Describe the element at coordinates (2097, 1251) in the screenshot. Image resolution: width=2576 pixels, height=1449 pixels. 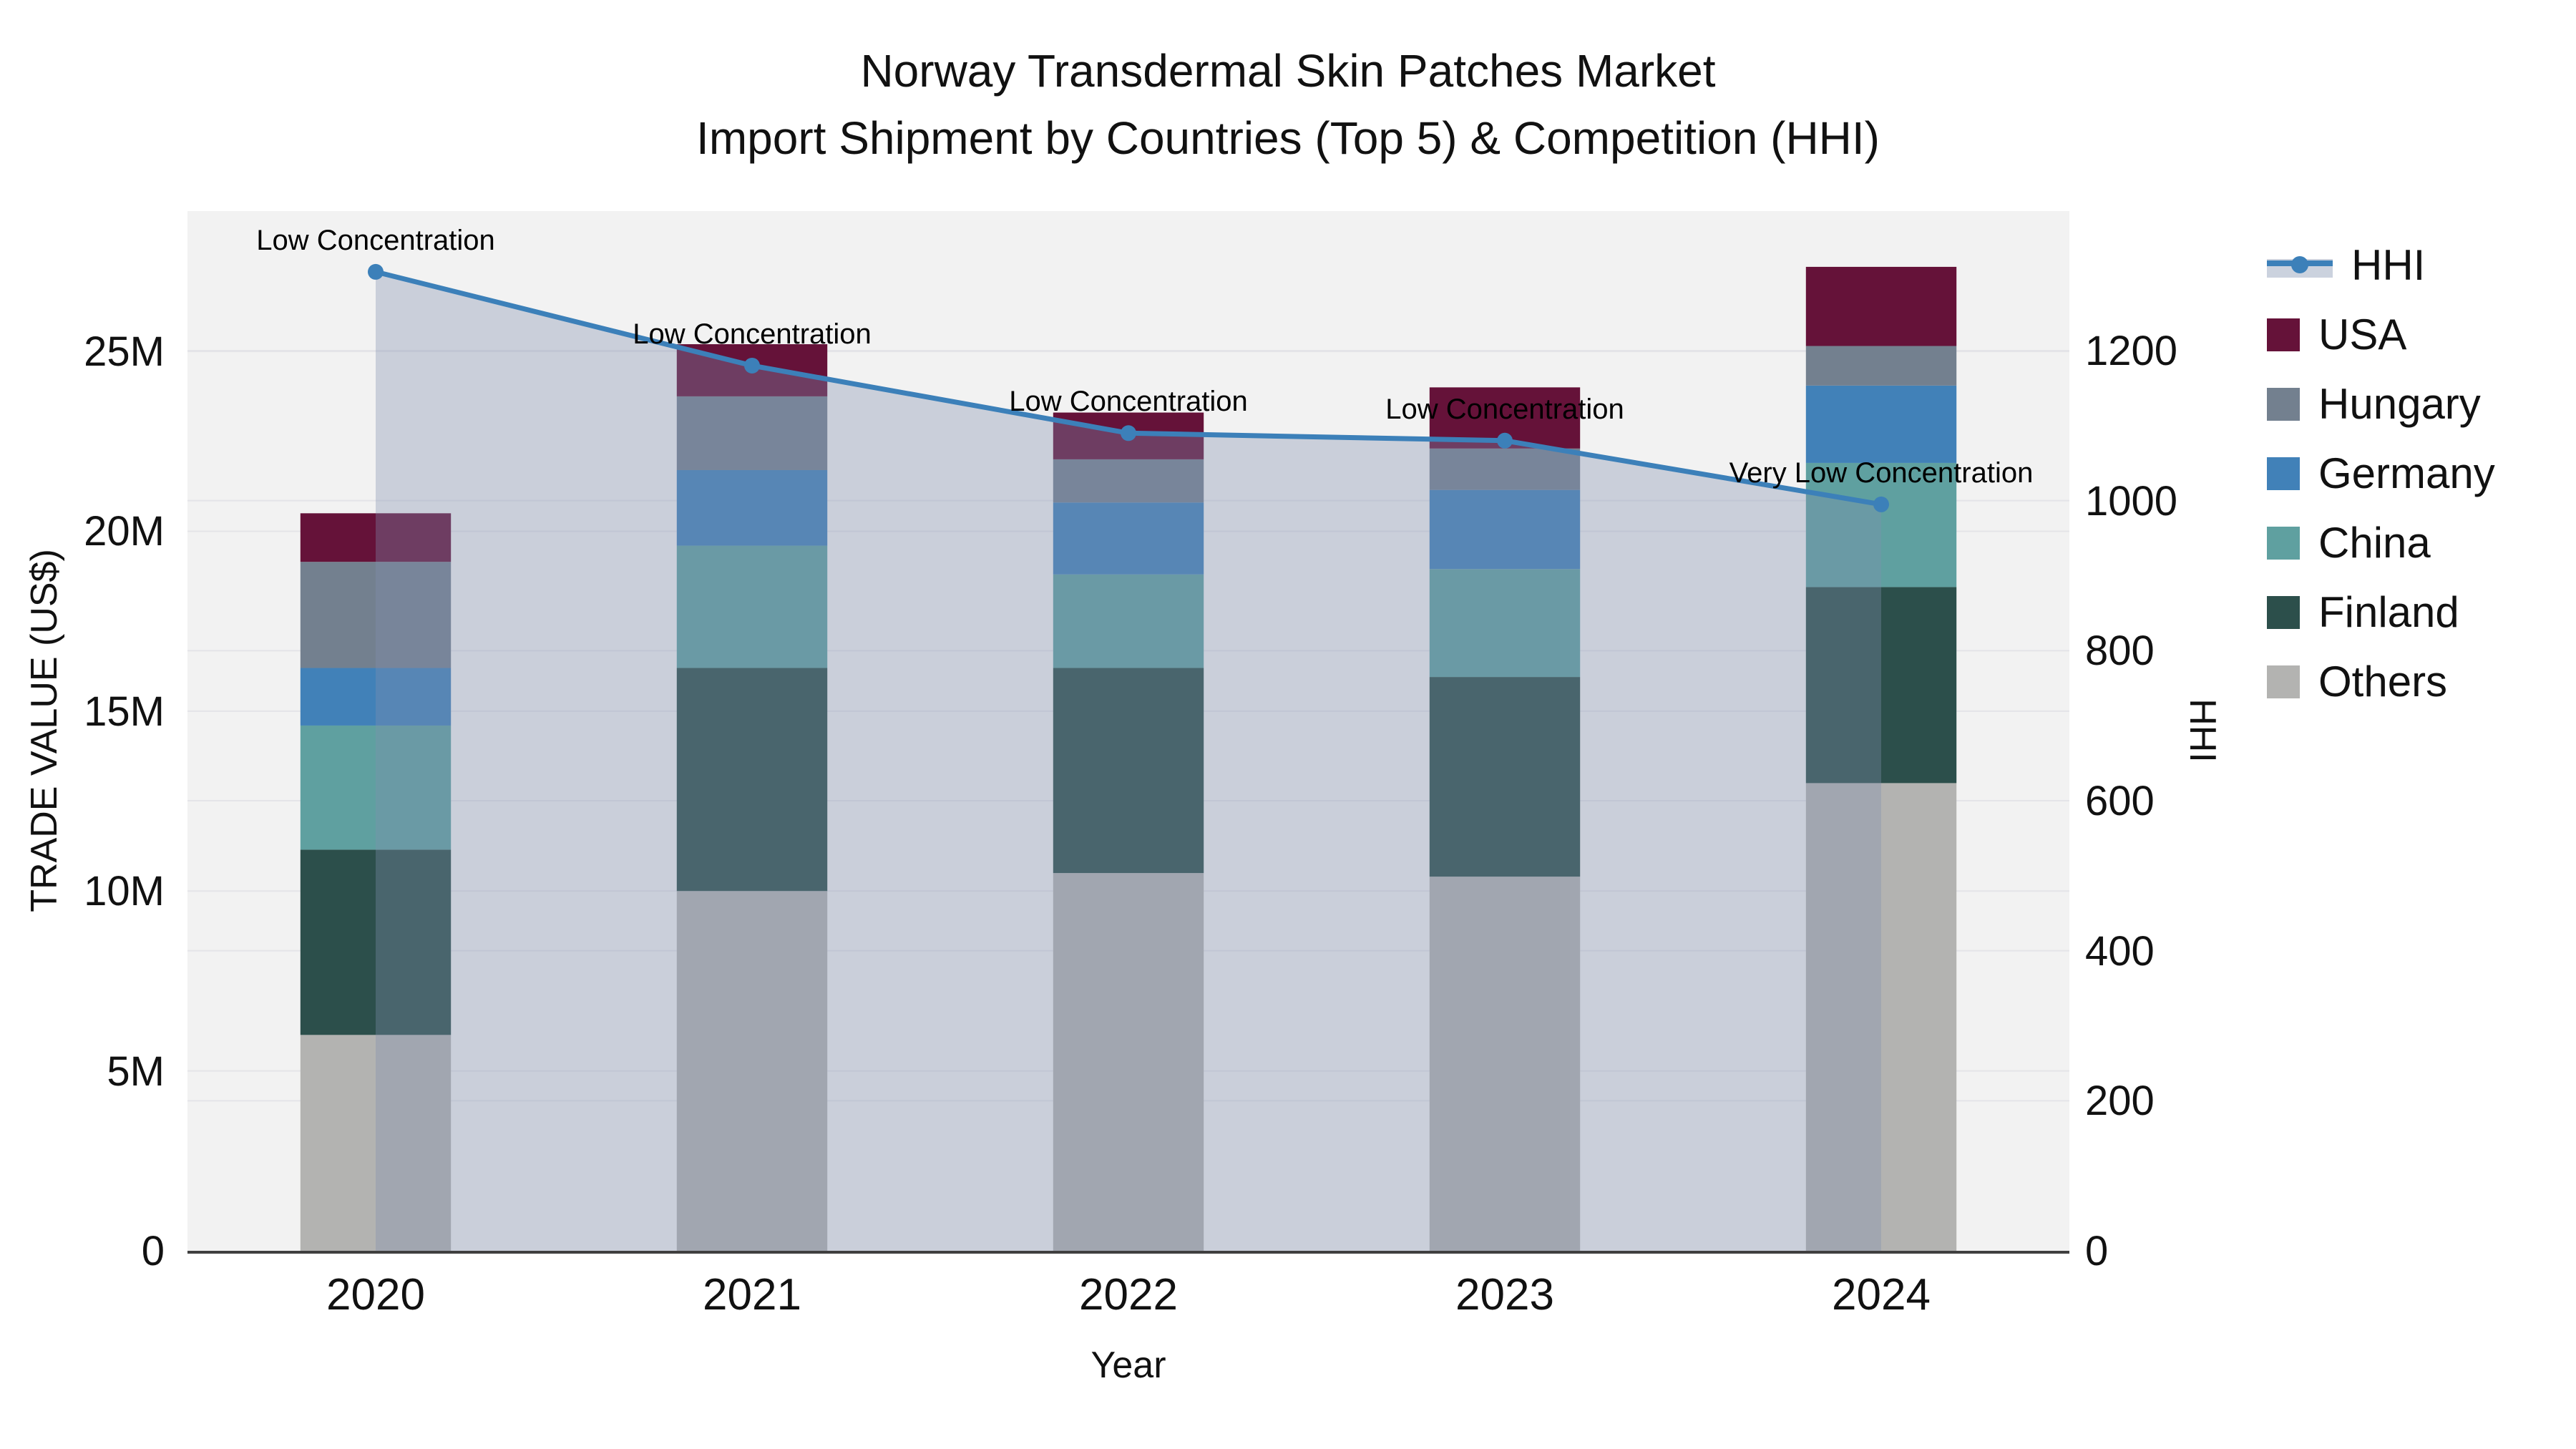
I see `y-right-tick-0: 0` at that location.